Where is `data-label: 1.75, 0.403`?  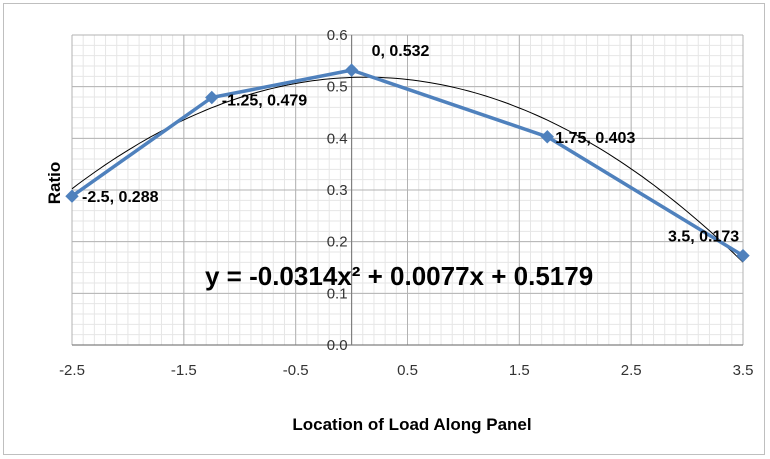 data-label: 1.75, 0.403 is located at coordinates (595, 138).